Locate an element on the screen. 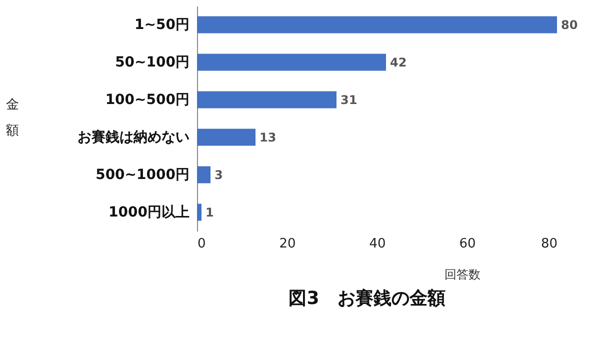 The image size is (600, 337). x-tick-label: 20 is located at coordinates (287, 244).